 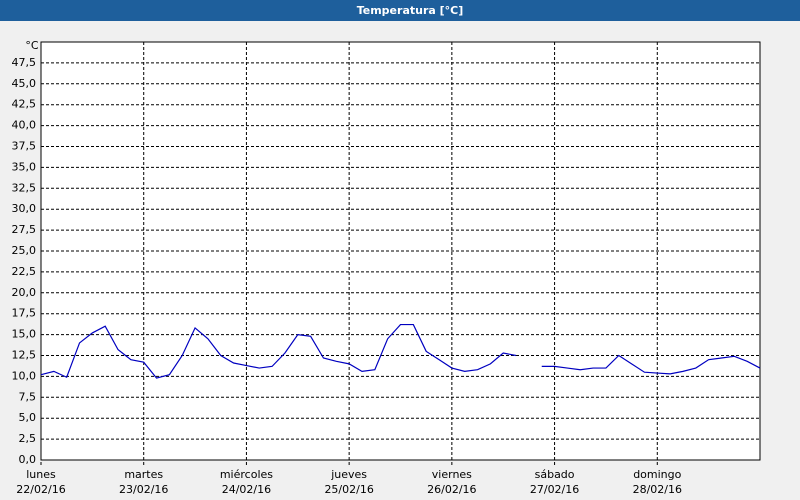 I want to click on x-tick-label: viernes, so click(x=452, y=474).